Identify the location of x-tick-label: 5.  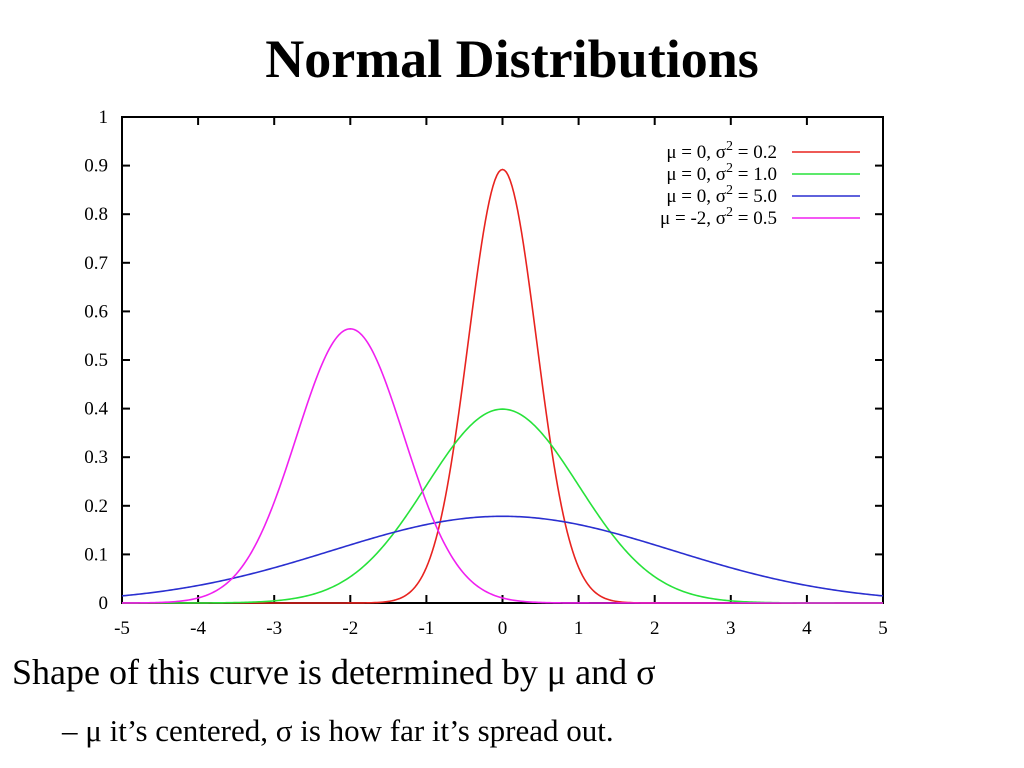
(883, 628).